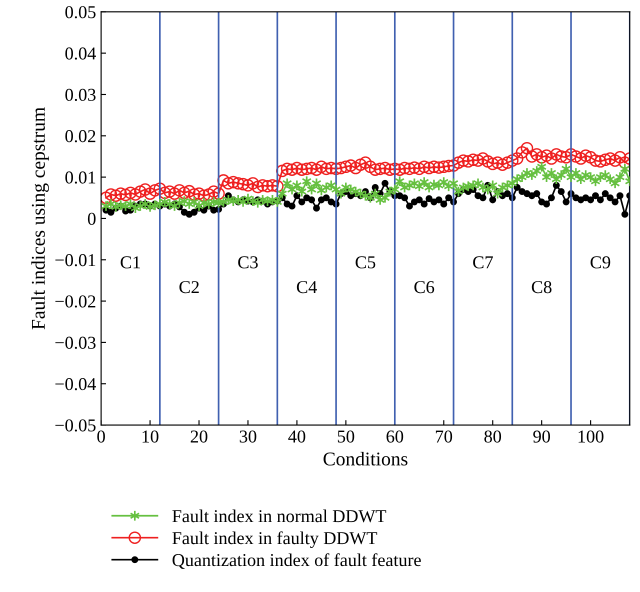 This screenshot has height=592, width=640. Describe the element at coordinates (199, 436) in the screenshot. I see `x-tick-label: 20` at that location.